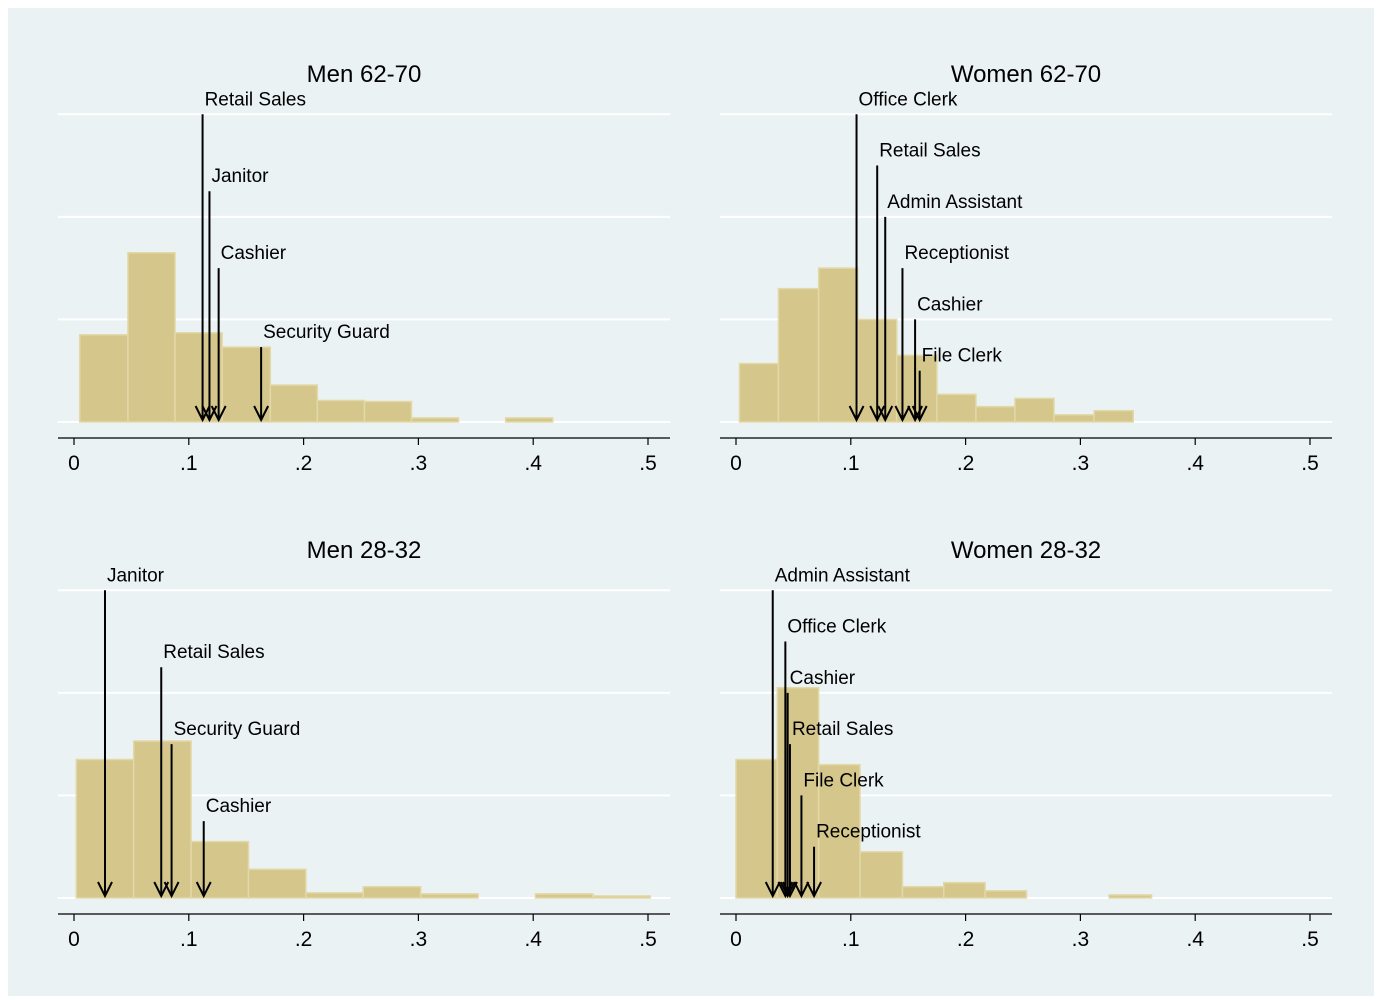 The height and width of the screenshot is (1000, 1382). I want to click on panel-title: Women 28-32, so click(1026, 550).